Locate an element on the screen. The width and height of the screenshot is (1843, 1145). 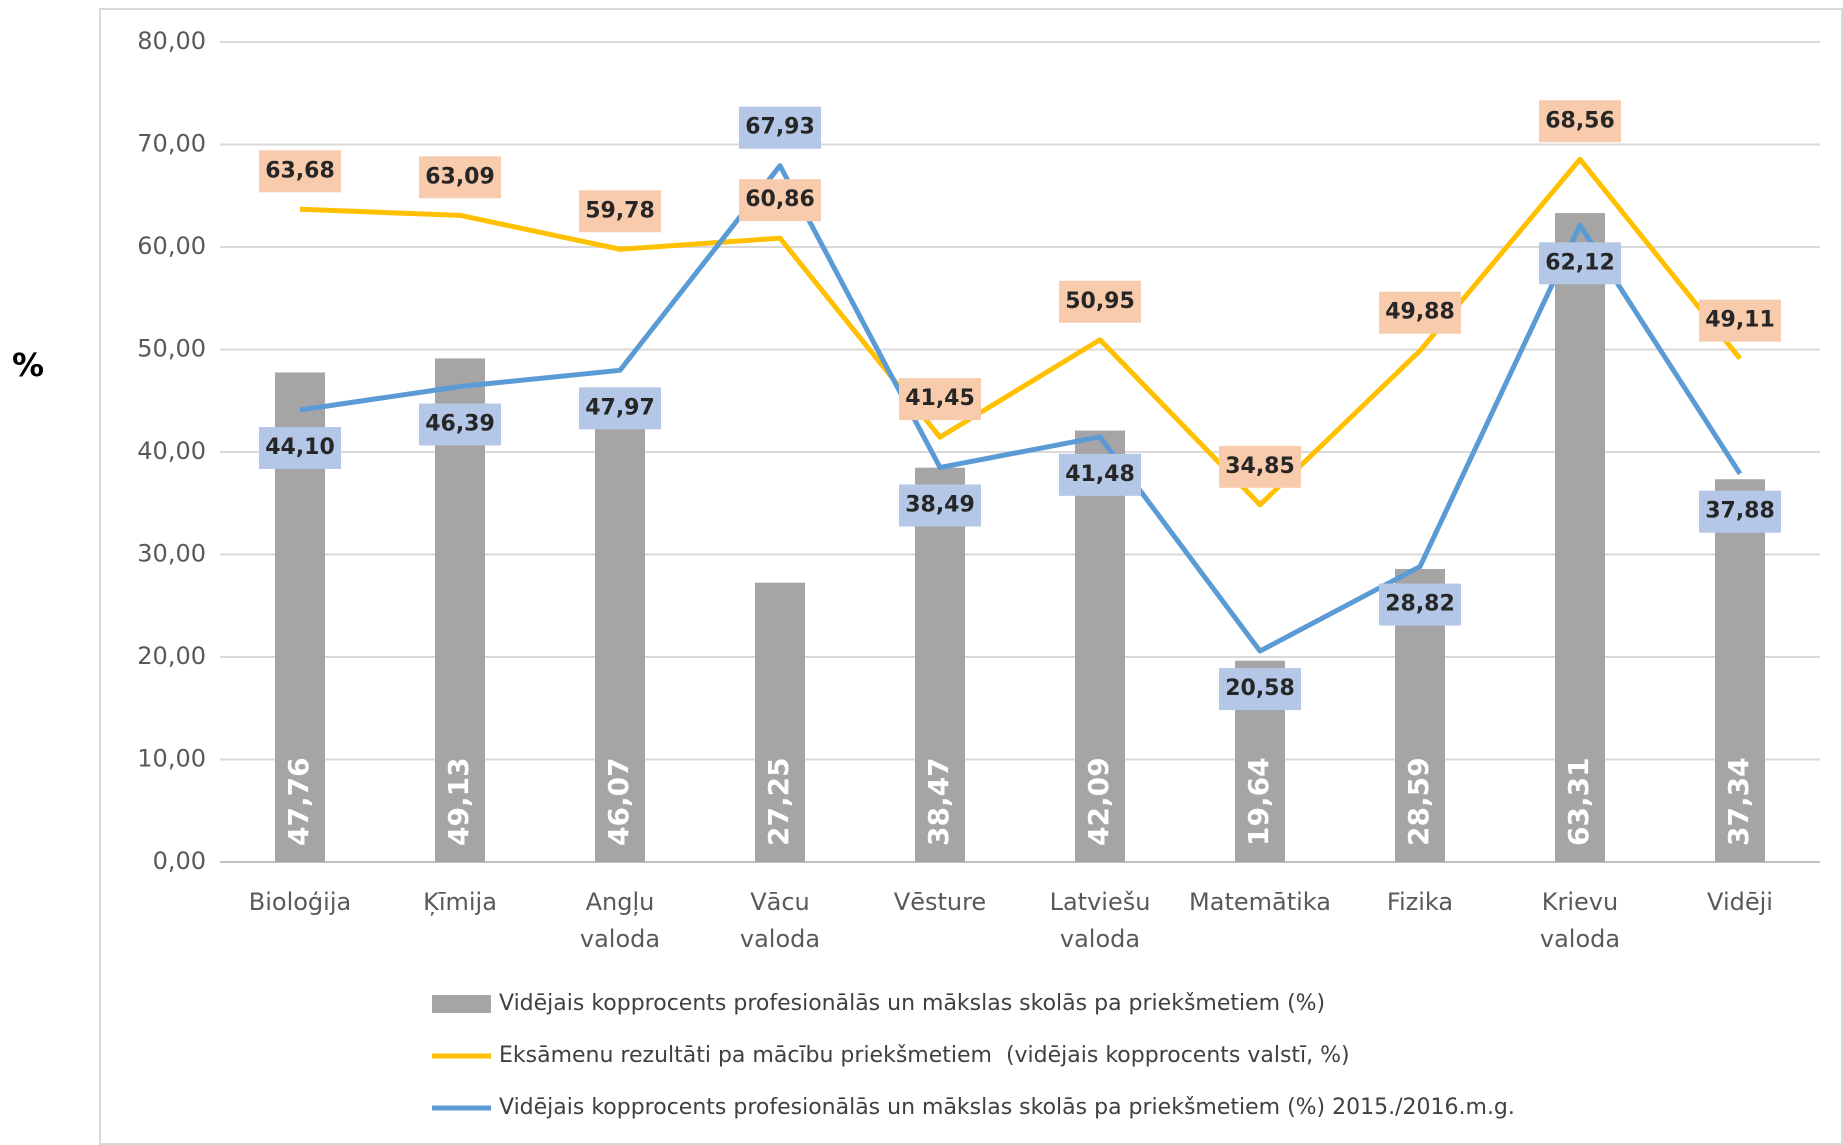
legend-swatch is located at coordinates (461, 1004).